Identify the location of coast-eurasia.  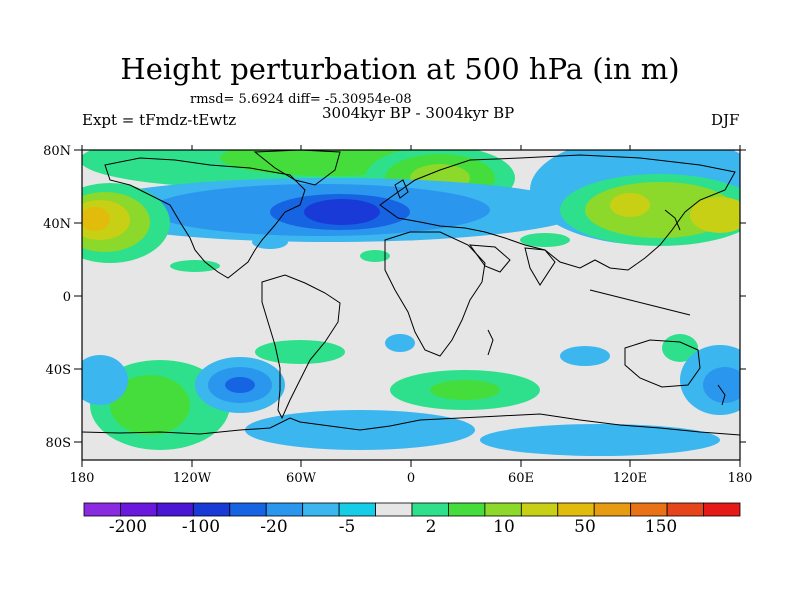
(557, 212).